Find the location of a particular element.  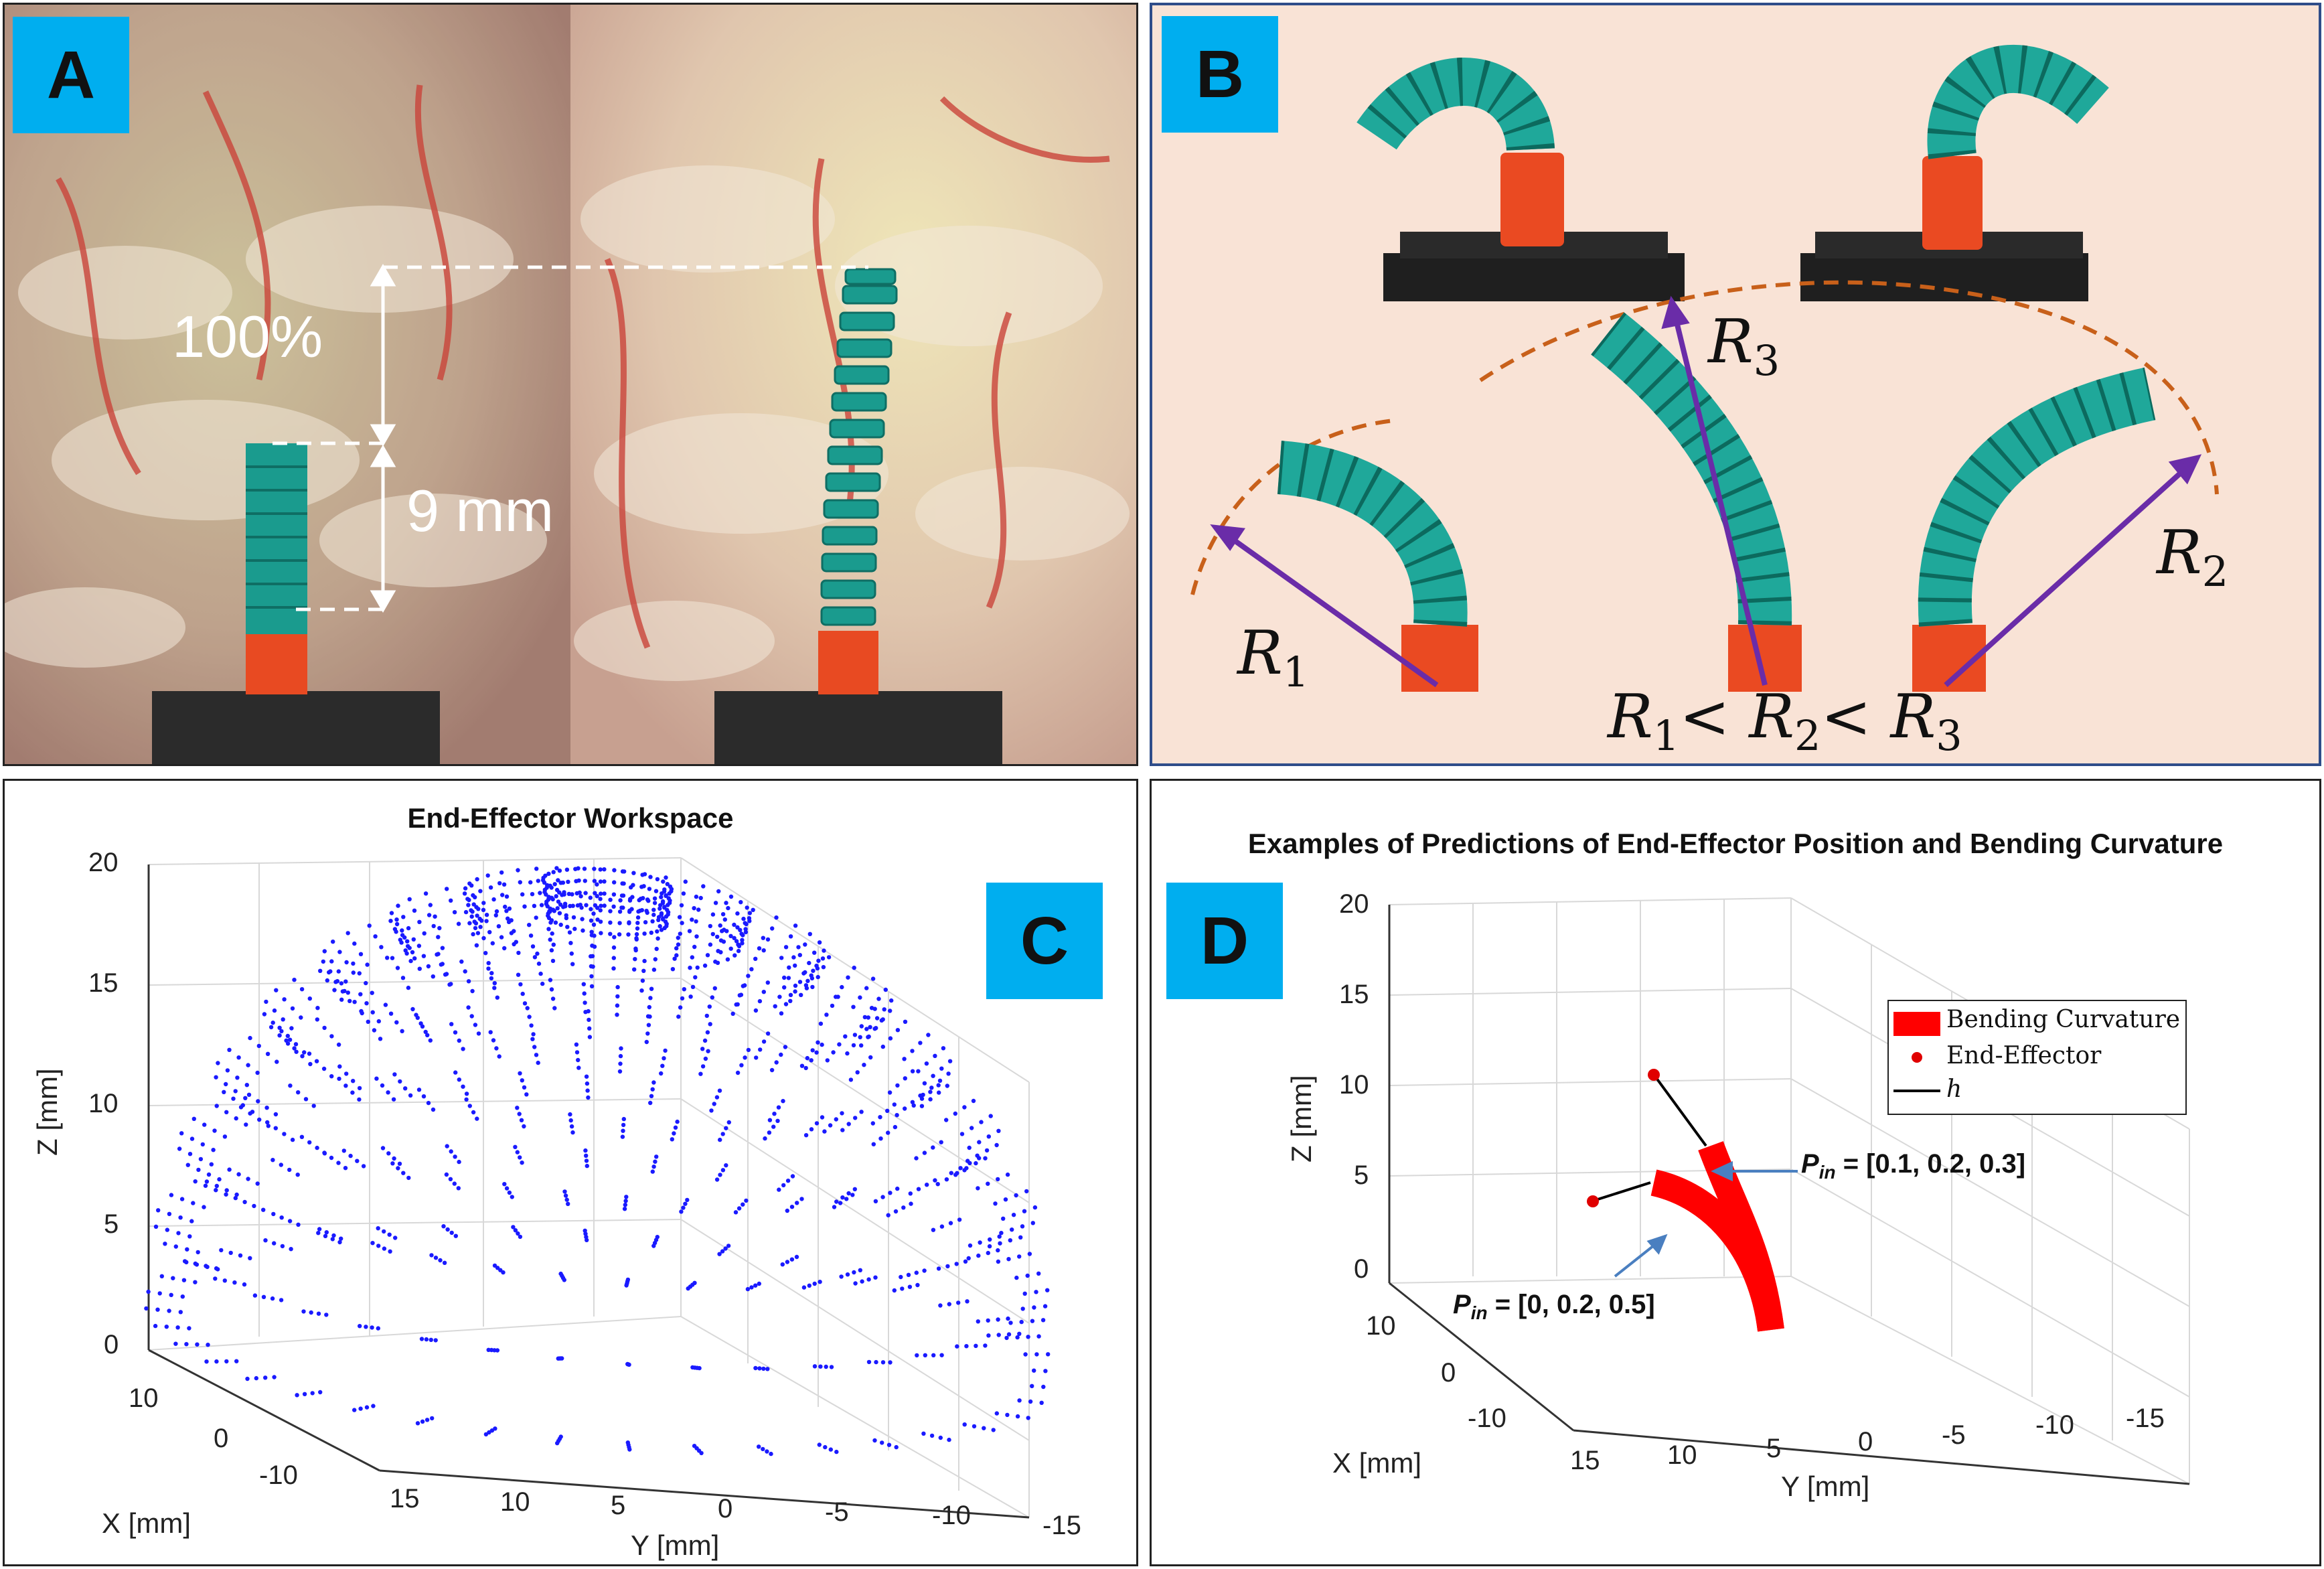

legend-label-end-effector: End-Effector is located at coordinates (2024, 1055).